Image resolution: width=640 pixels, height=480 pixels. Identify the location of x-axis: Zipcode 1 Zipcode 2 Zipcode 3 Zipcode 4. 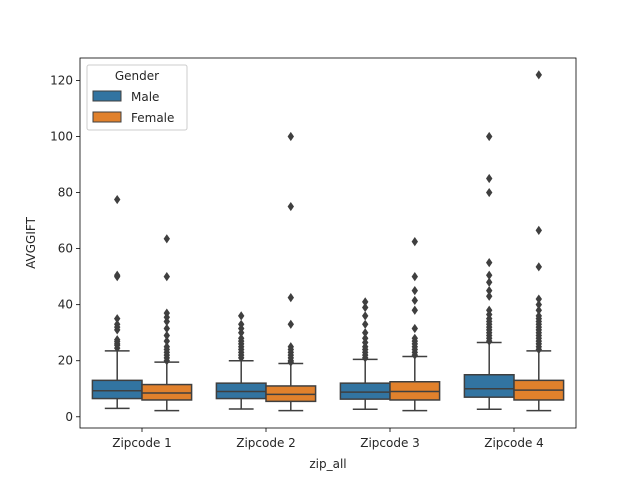
(328, 439).